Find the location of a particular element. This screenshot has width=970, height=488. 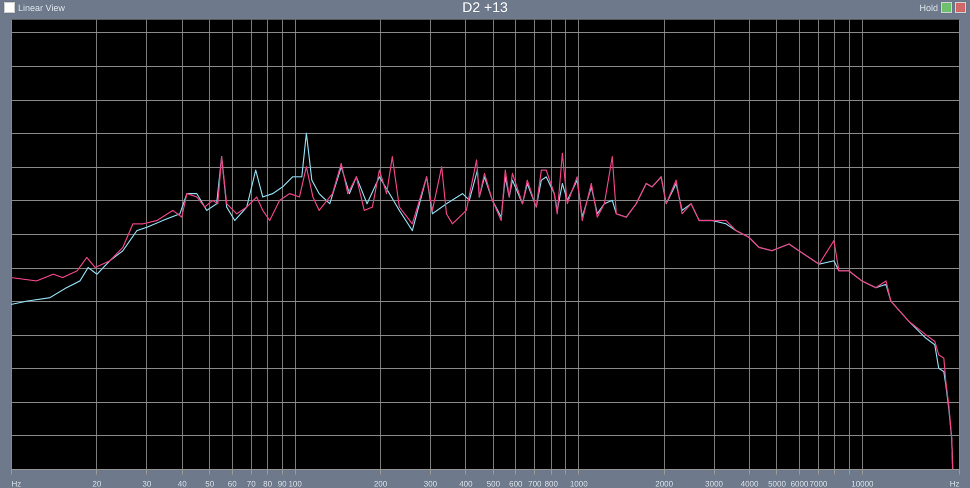

x-tick-label: 30 is located at coordinates (147, 484).